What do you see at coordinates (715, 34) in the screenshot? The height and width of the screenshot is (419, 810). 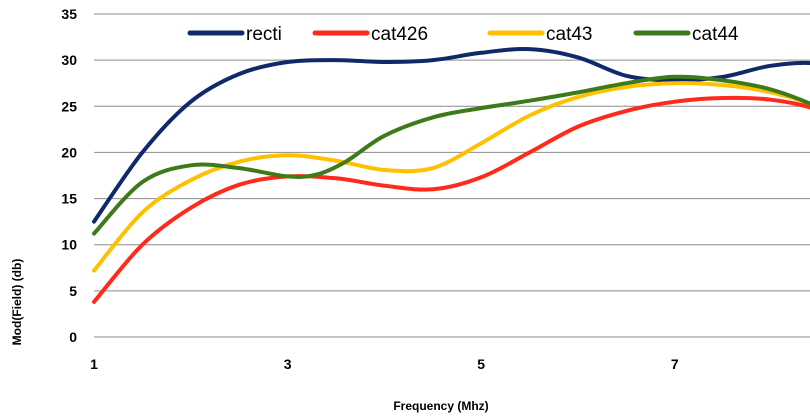 I see `legend-label: cat44` at bounding box center [715, 34].